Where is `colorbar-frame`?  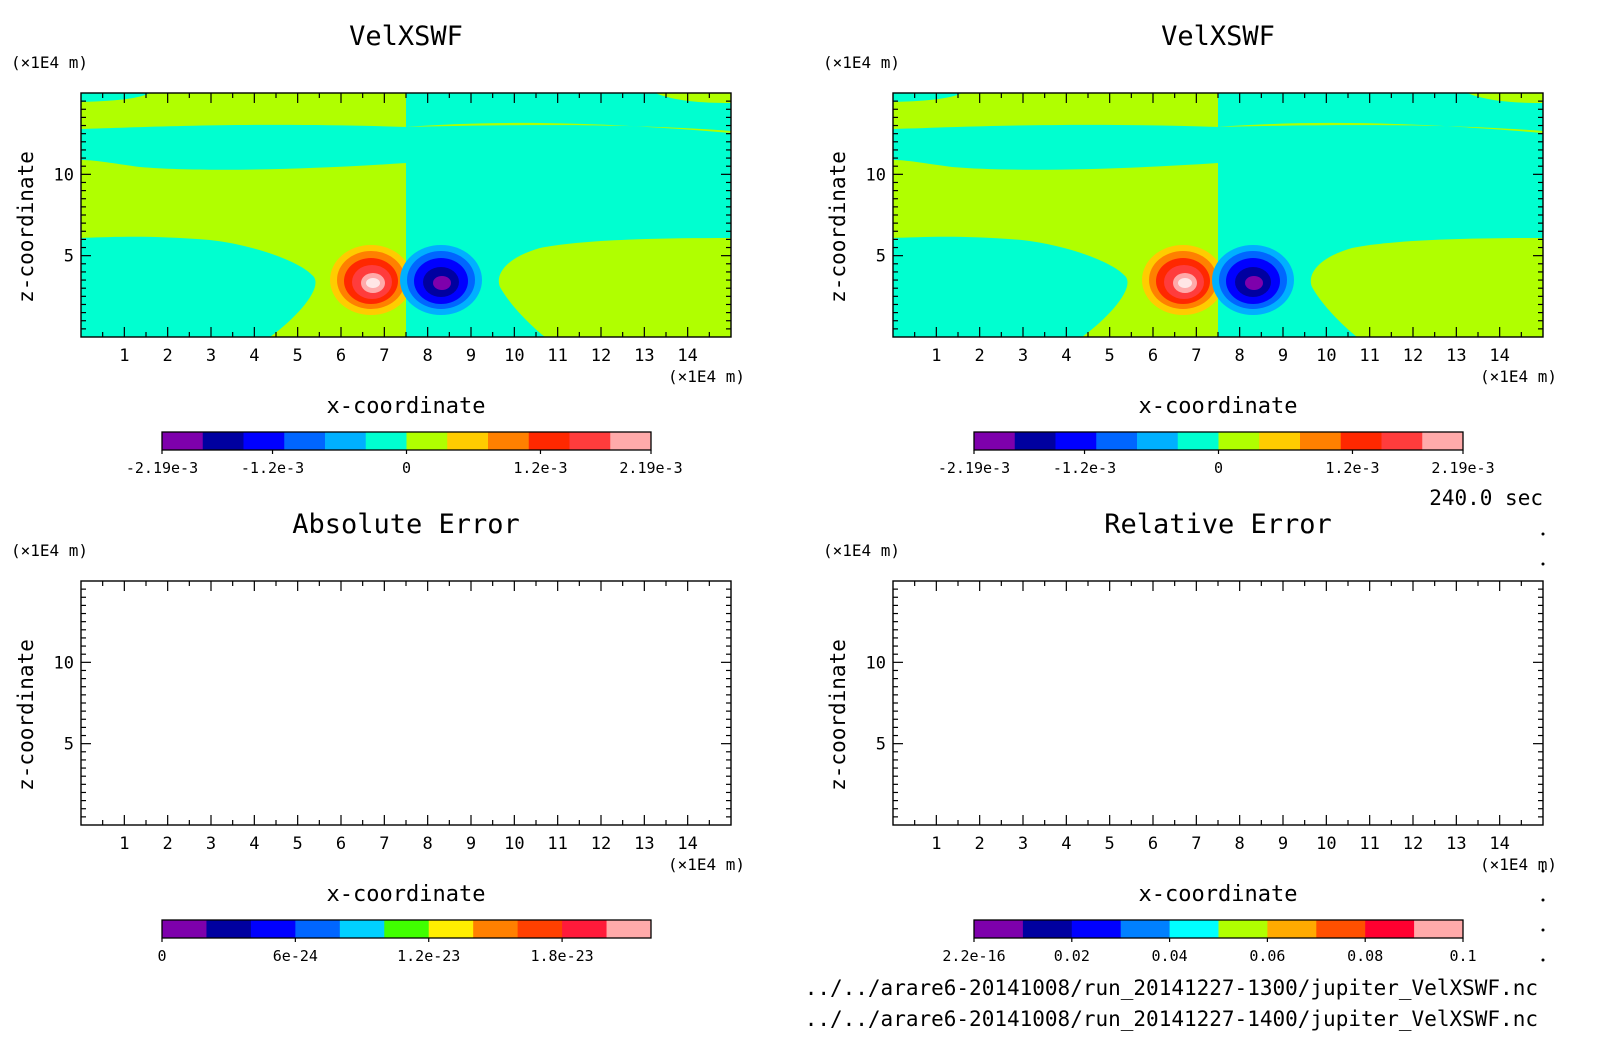 colorbar-frame is located at coordinates (406, 929).